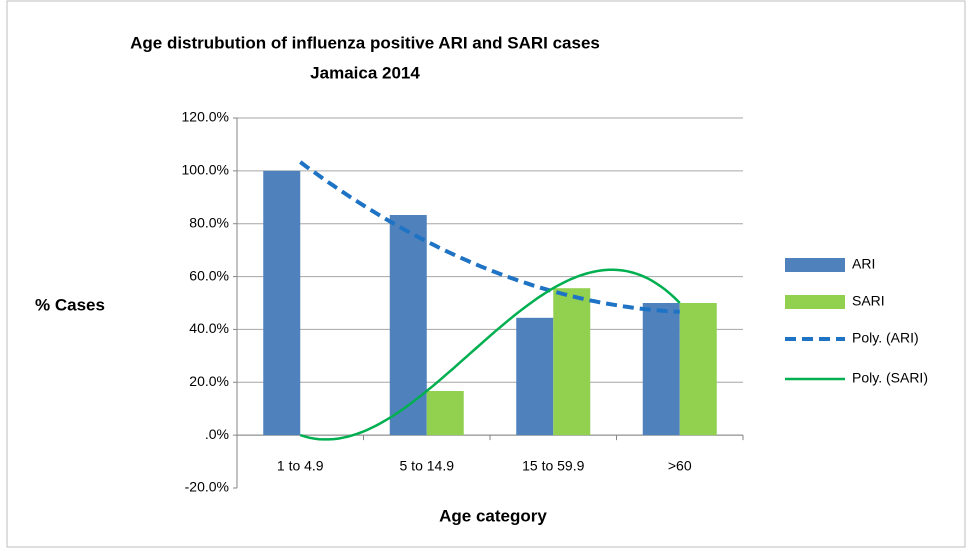 The image size is (971, 550). What do you see at coordinates (70, 304) in the screenshot?
I see `y-axis-label: % Cases` at bounding box center [70, 304].